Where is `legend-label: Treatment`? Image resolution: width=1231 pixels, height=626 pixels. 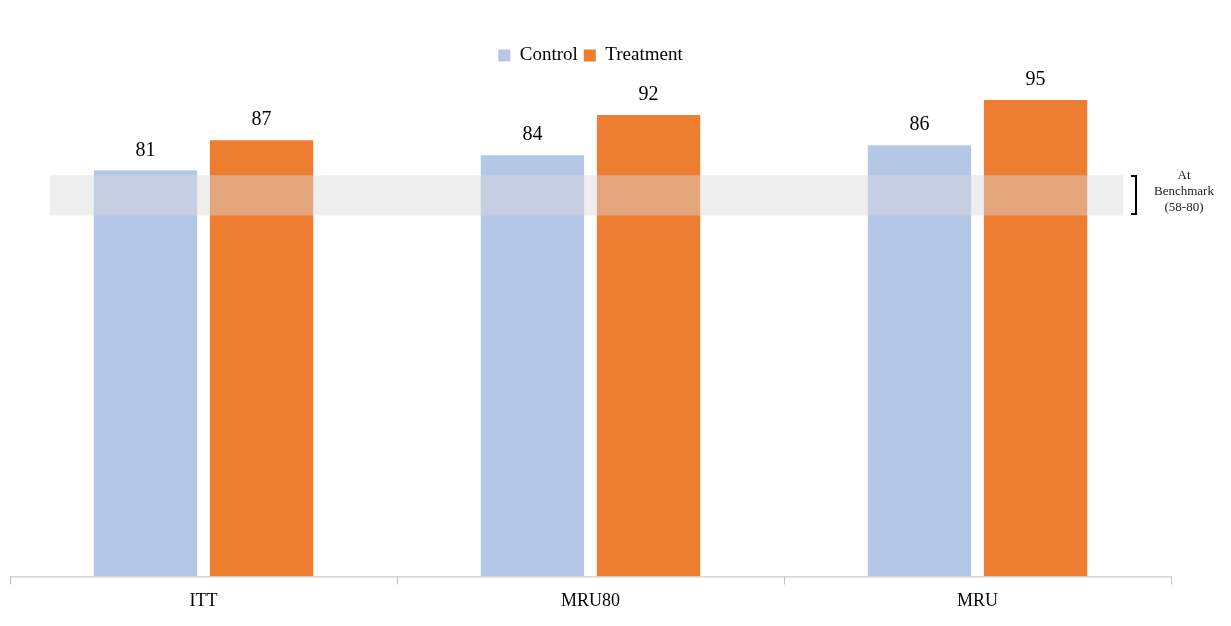
legend-label: Treatment is located at coordinates (644, 54).